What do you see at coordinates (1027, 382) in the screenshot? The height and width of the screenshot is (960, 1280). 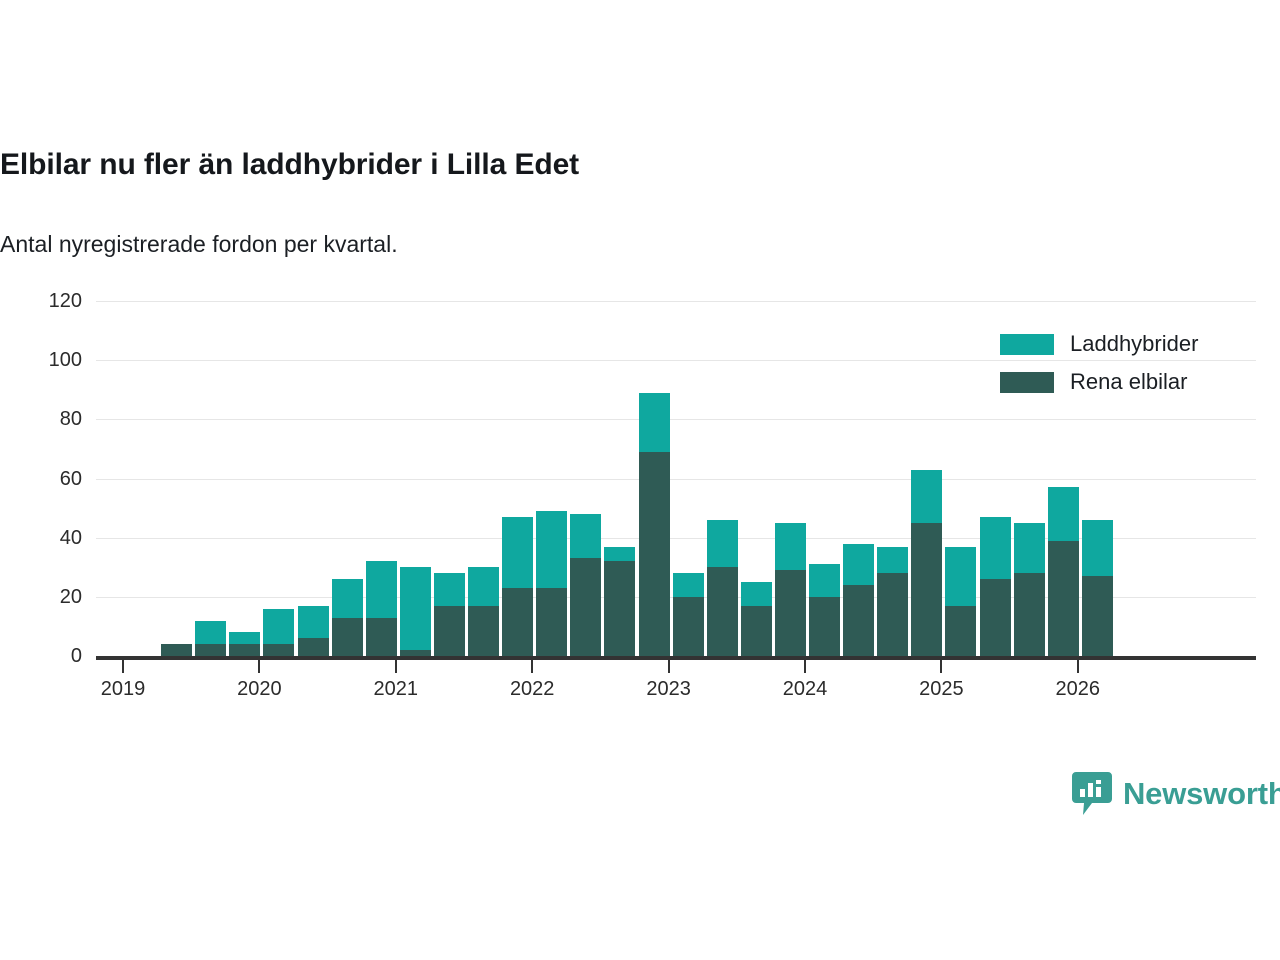 I see `legend-swatch-icon` at bounding box center [1027, 382].